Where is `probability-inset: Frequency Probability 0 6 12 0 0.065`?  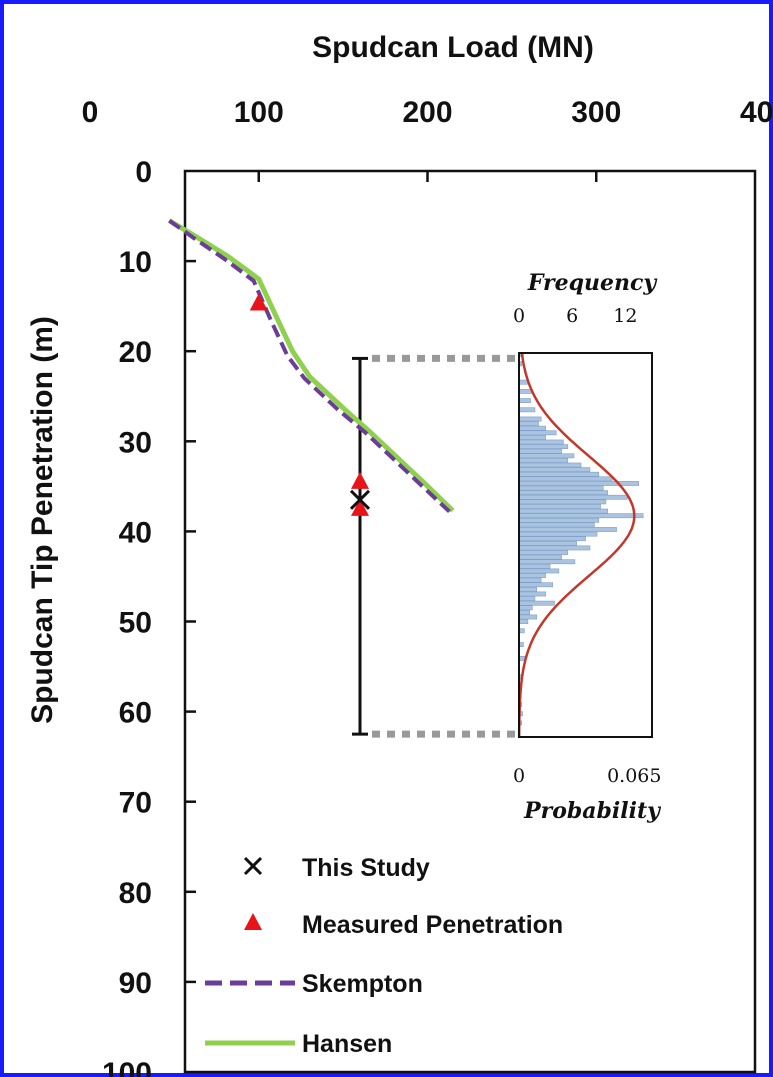
probability-inset: Frequency Probability 0 6 12 0 0.065 is located at coordinates (587, 547).